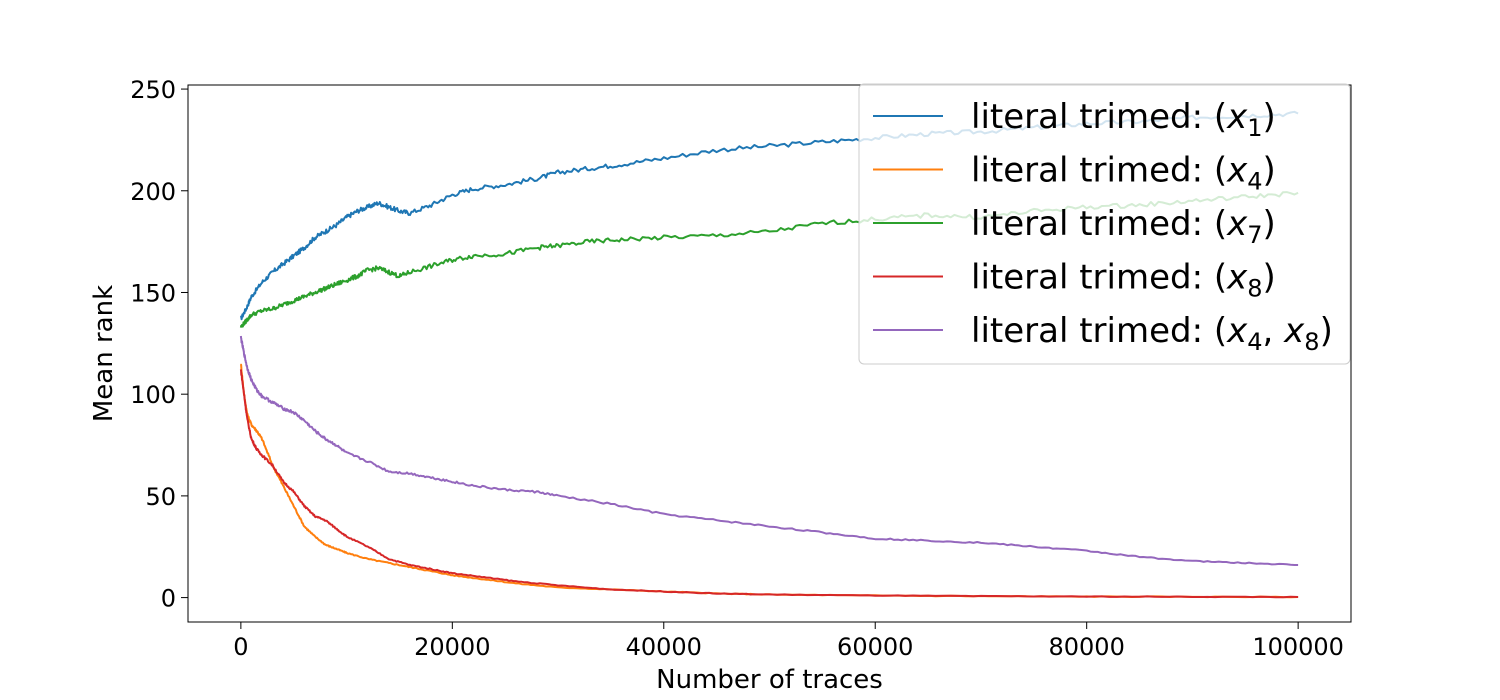 The image size is (1500, 700). Describe the element at coordinates (1298, 647) in the screenshot. I see `x-tick-label: 100000` at that location.